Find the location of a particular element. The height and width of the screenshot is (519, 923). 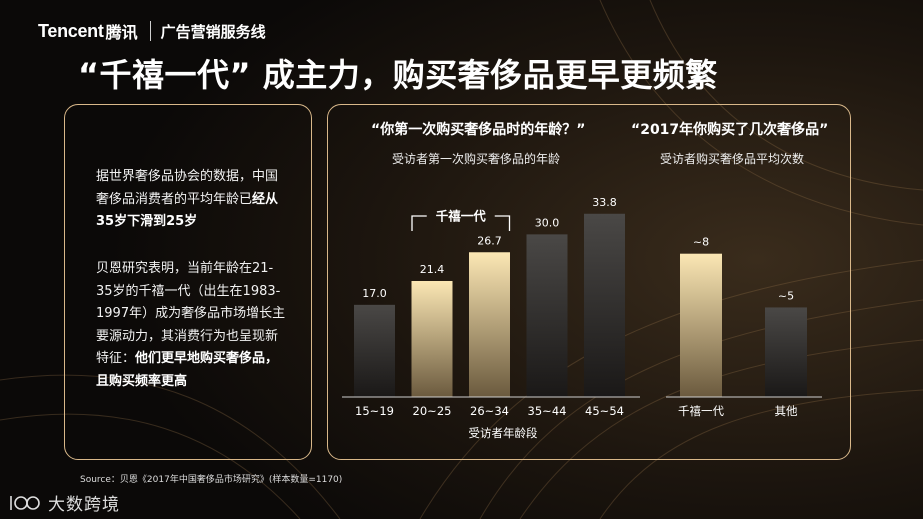

chart1-millennial-bracket is located at coordinates (461, 223).